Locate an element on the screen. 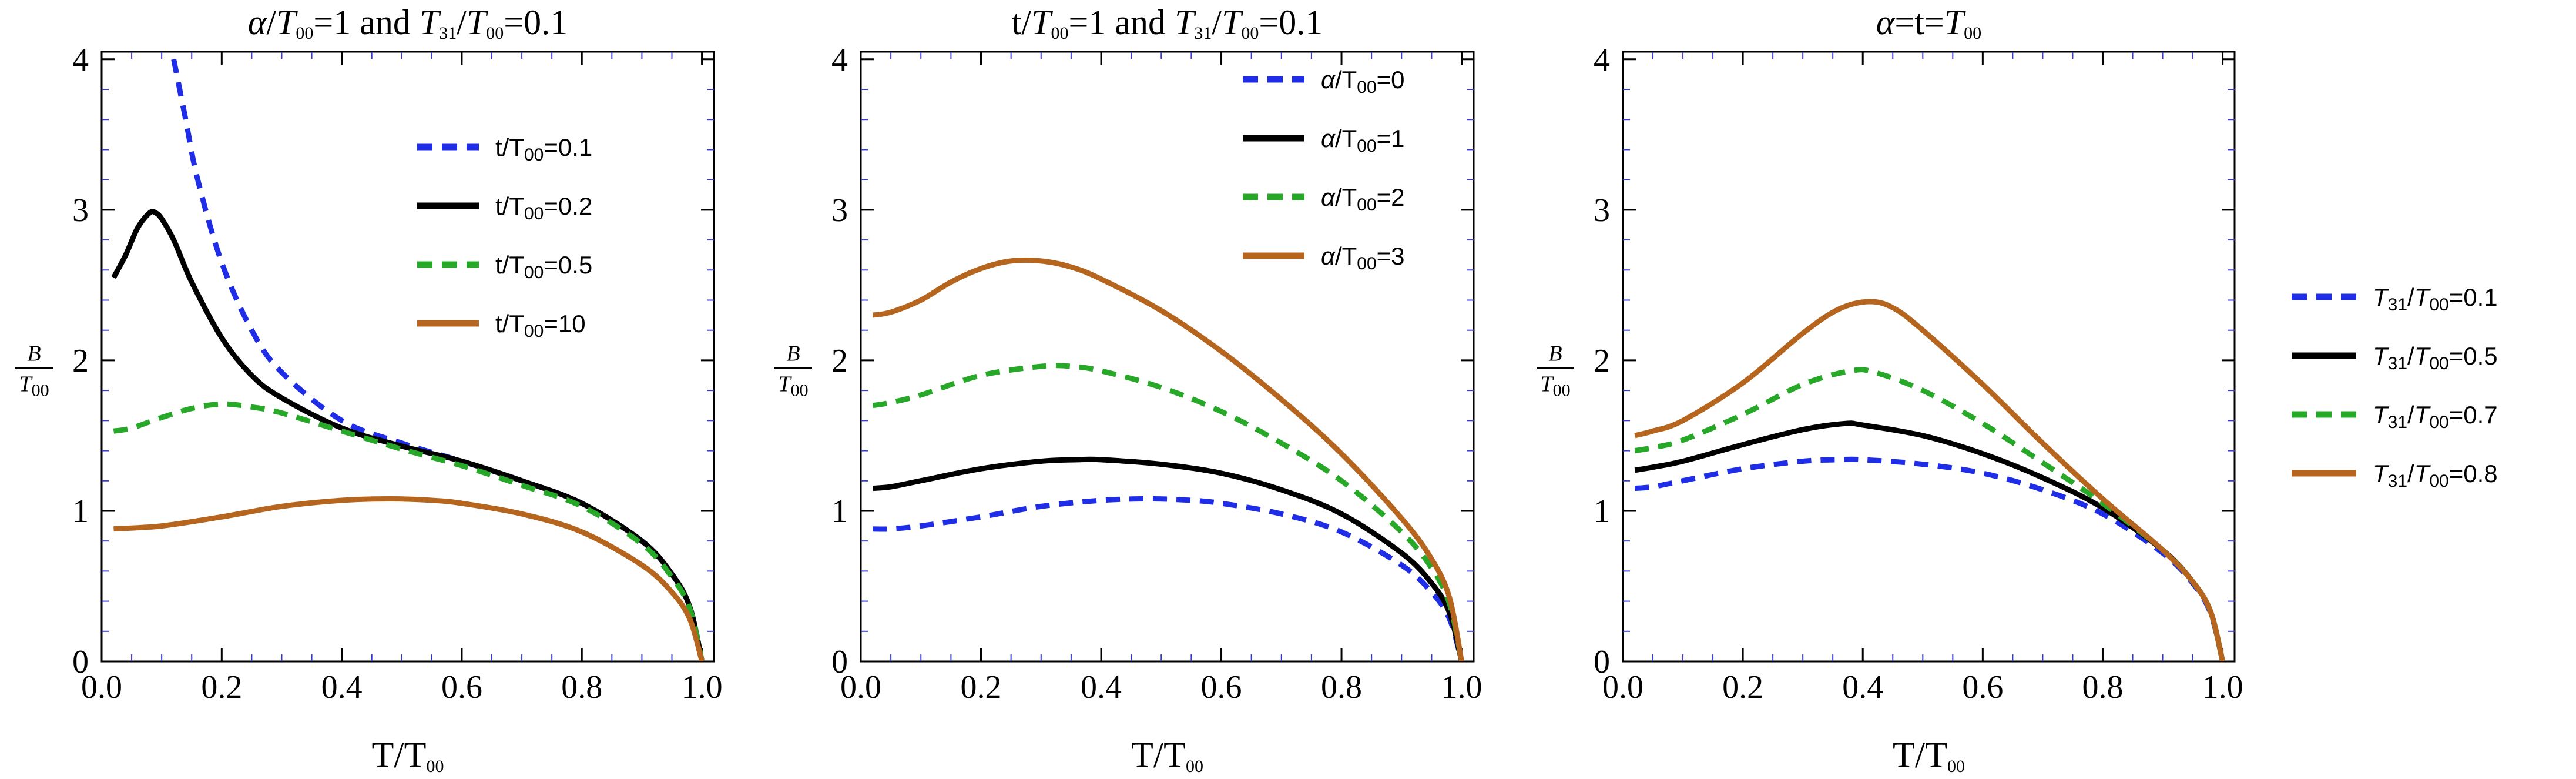 The width and height of the screenshot is (2576, 779). legend-label-2: α/T00=1 is located at coordinates (1363, 140).